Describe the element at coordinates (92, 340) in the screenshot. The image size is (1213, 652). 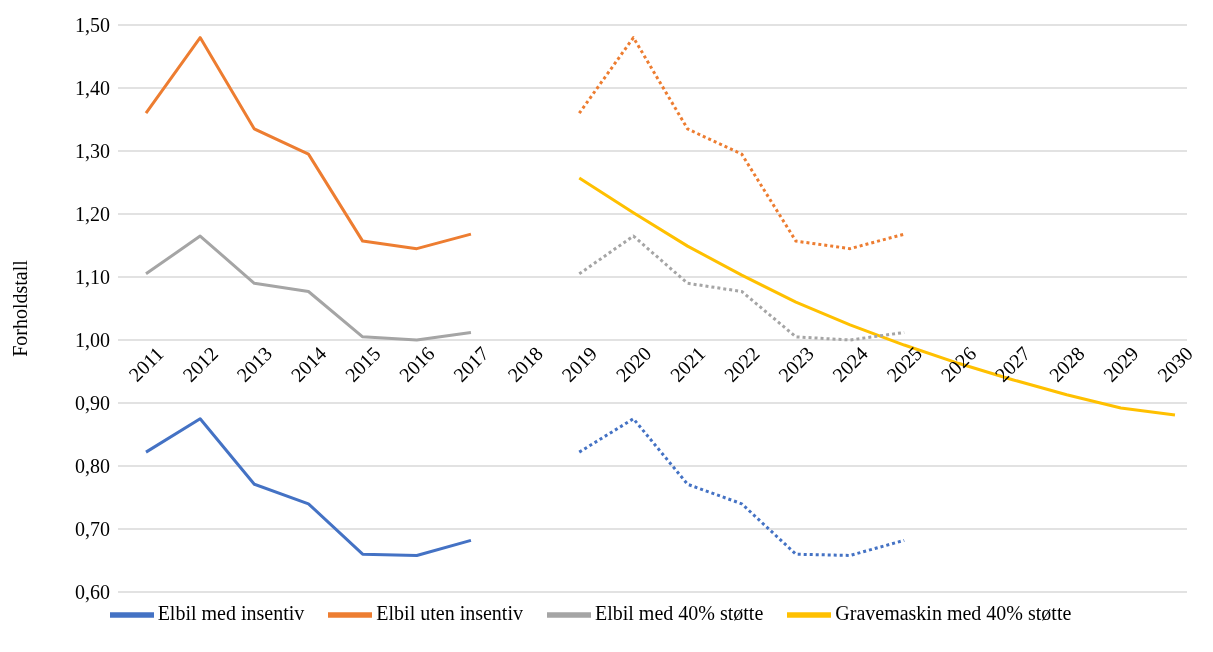
I see `y-tick-label: 1,00` at that location.